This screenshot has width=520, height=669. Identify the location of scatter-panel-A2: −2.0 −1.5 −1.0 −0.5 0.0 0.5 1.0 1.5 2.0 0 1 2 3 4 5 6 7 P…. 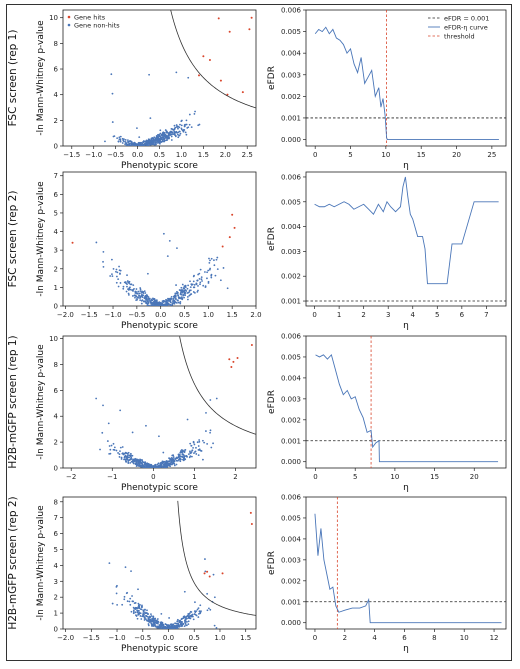
(134, 251).